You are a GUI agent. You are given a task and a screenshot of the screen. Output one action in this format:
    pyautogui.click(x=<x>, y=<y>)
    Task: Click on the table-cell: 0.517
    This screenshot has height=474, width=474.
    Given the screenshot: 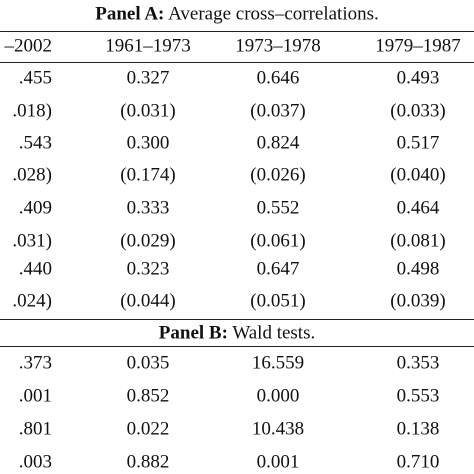 What is the action you would take?
    pyautogui.click(x=418, y=143)
    